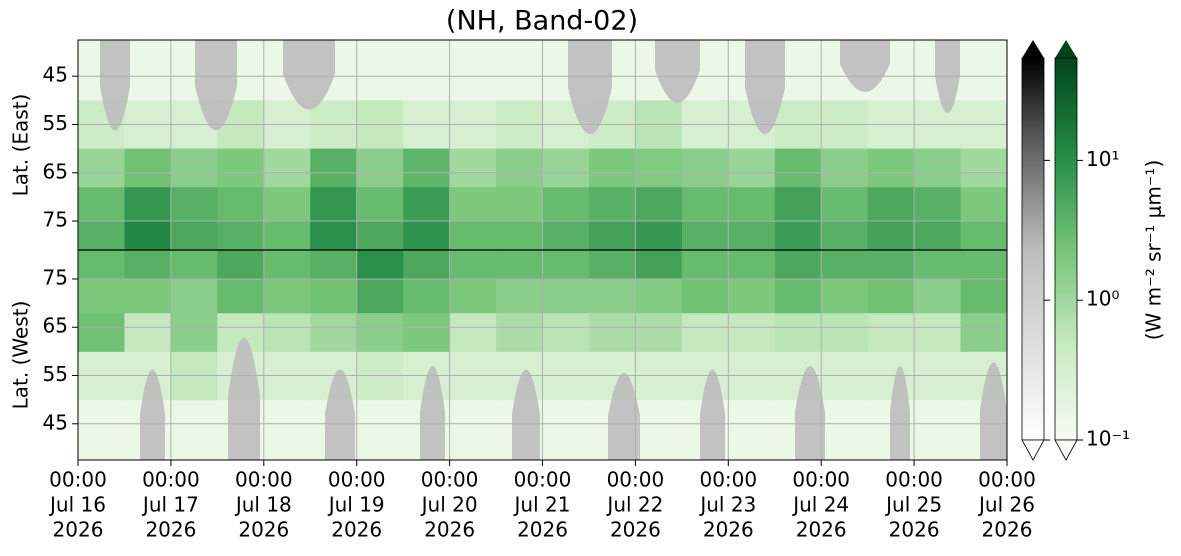  Describe the element at coordinates (542, 505) in the screenshot. I see `x-tick-label: Jul 21` at that location.